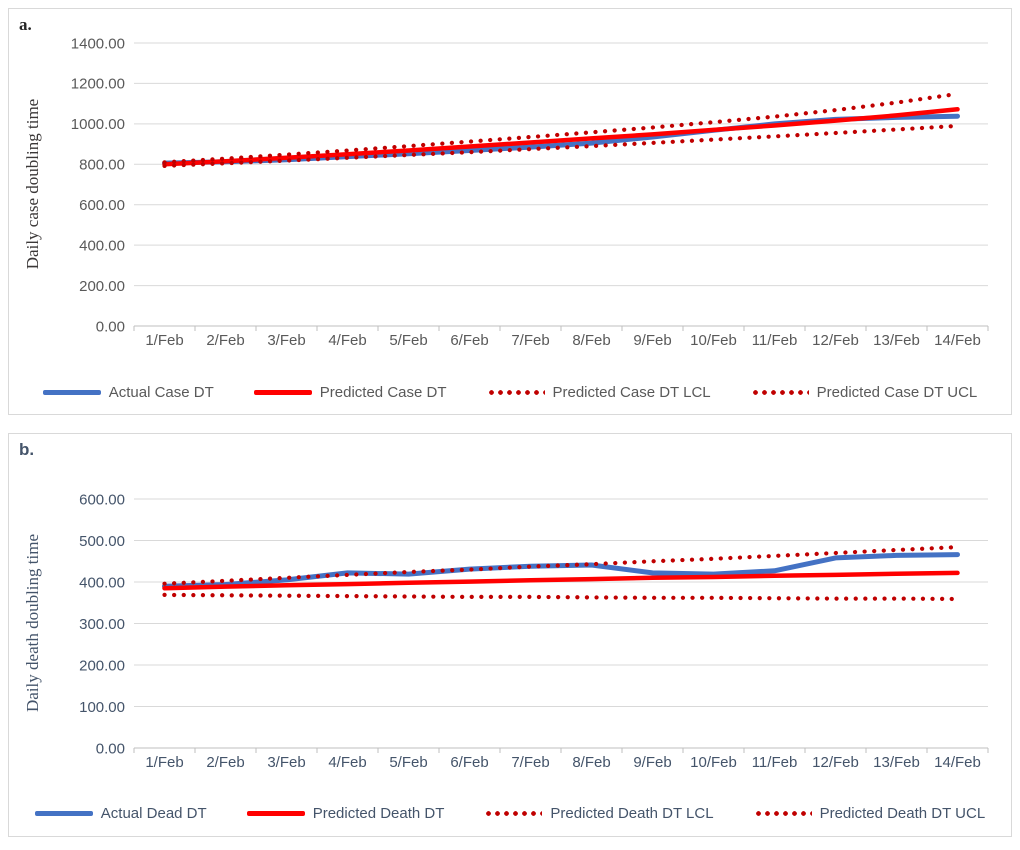 The width and height of the screenshot is (1020, 850). I want to click on legend-label-predicted-case-dt-lcl: Predicted Case DT LCL, so click(631, 392).